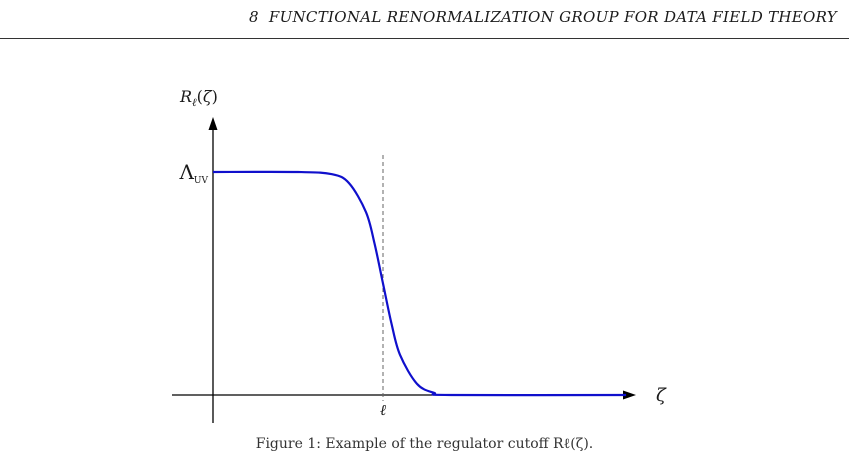  I want to click on x-tick-ell: ℓ, so click(383, 410).